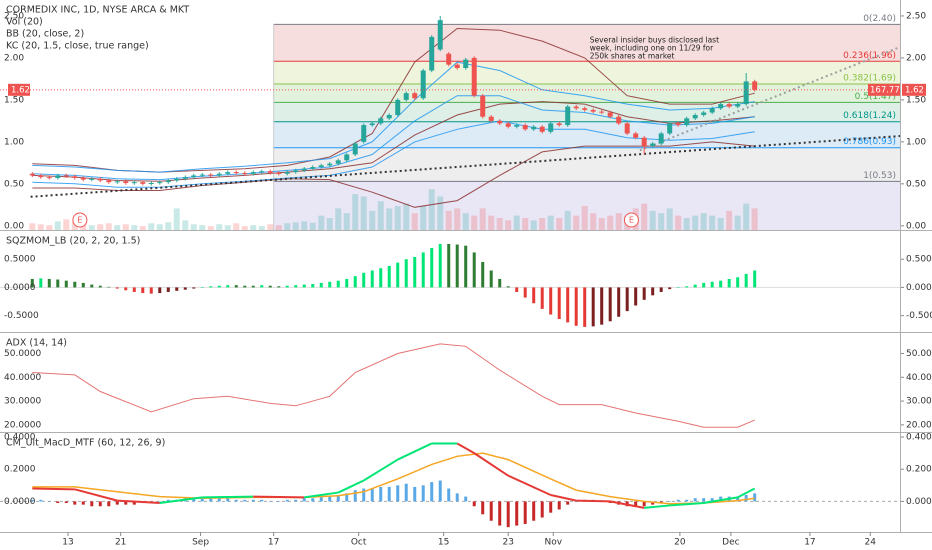 The height and width of the screenshot is (550, 932). Describe the element at coordinates (20, 470) in the screenshot. I see `y-tick-label-left: 0.2000` at that location.